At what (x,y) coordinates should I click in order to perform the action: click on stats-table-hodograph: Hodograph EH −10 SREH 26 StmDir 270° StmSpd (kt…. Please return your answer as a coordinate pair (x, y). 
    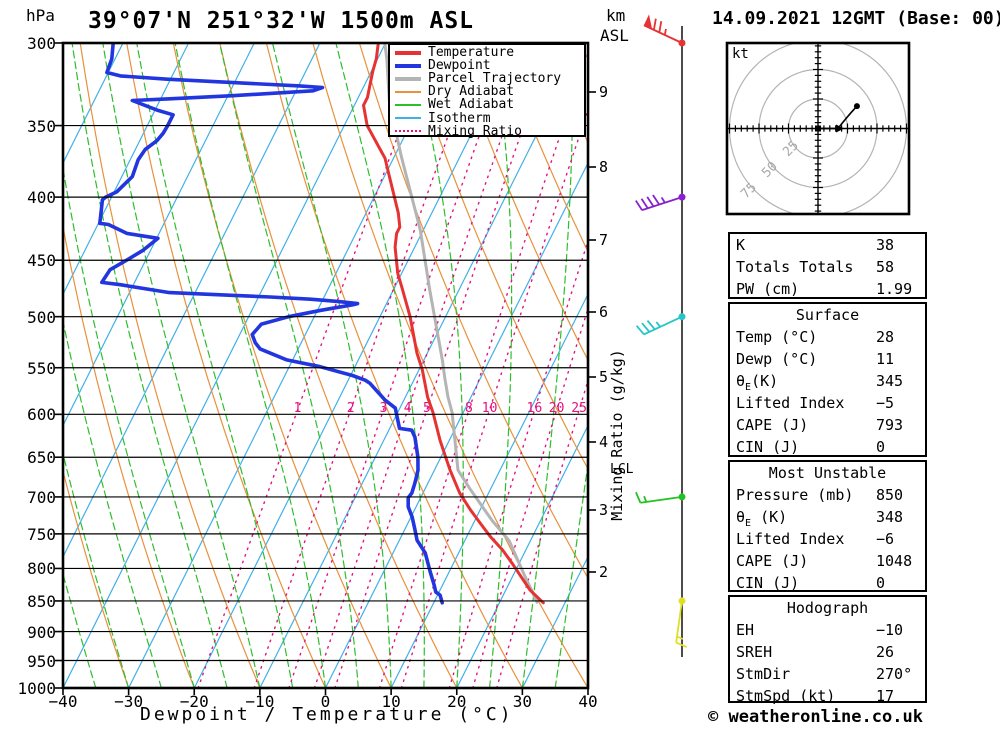
    Looking at the image, I should click on (827, 650).